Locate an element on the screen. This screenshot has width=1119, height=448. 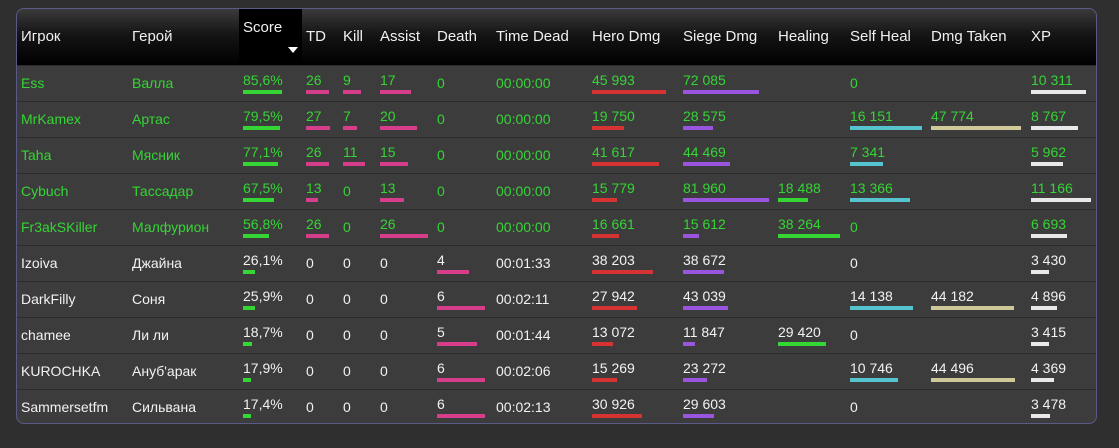
hero-value: Артас is located at coordinates (151, 119).